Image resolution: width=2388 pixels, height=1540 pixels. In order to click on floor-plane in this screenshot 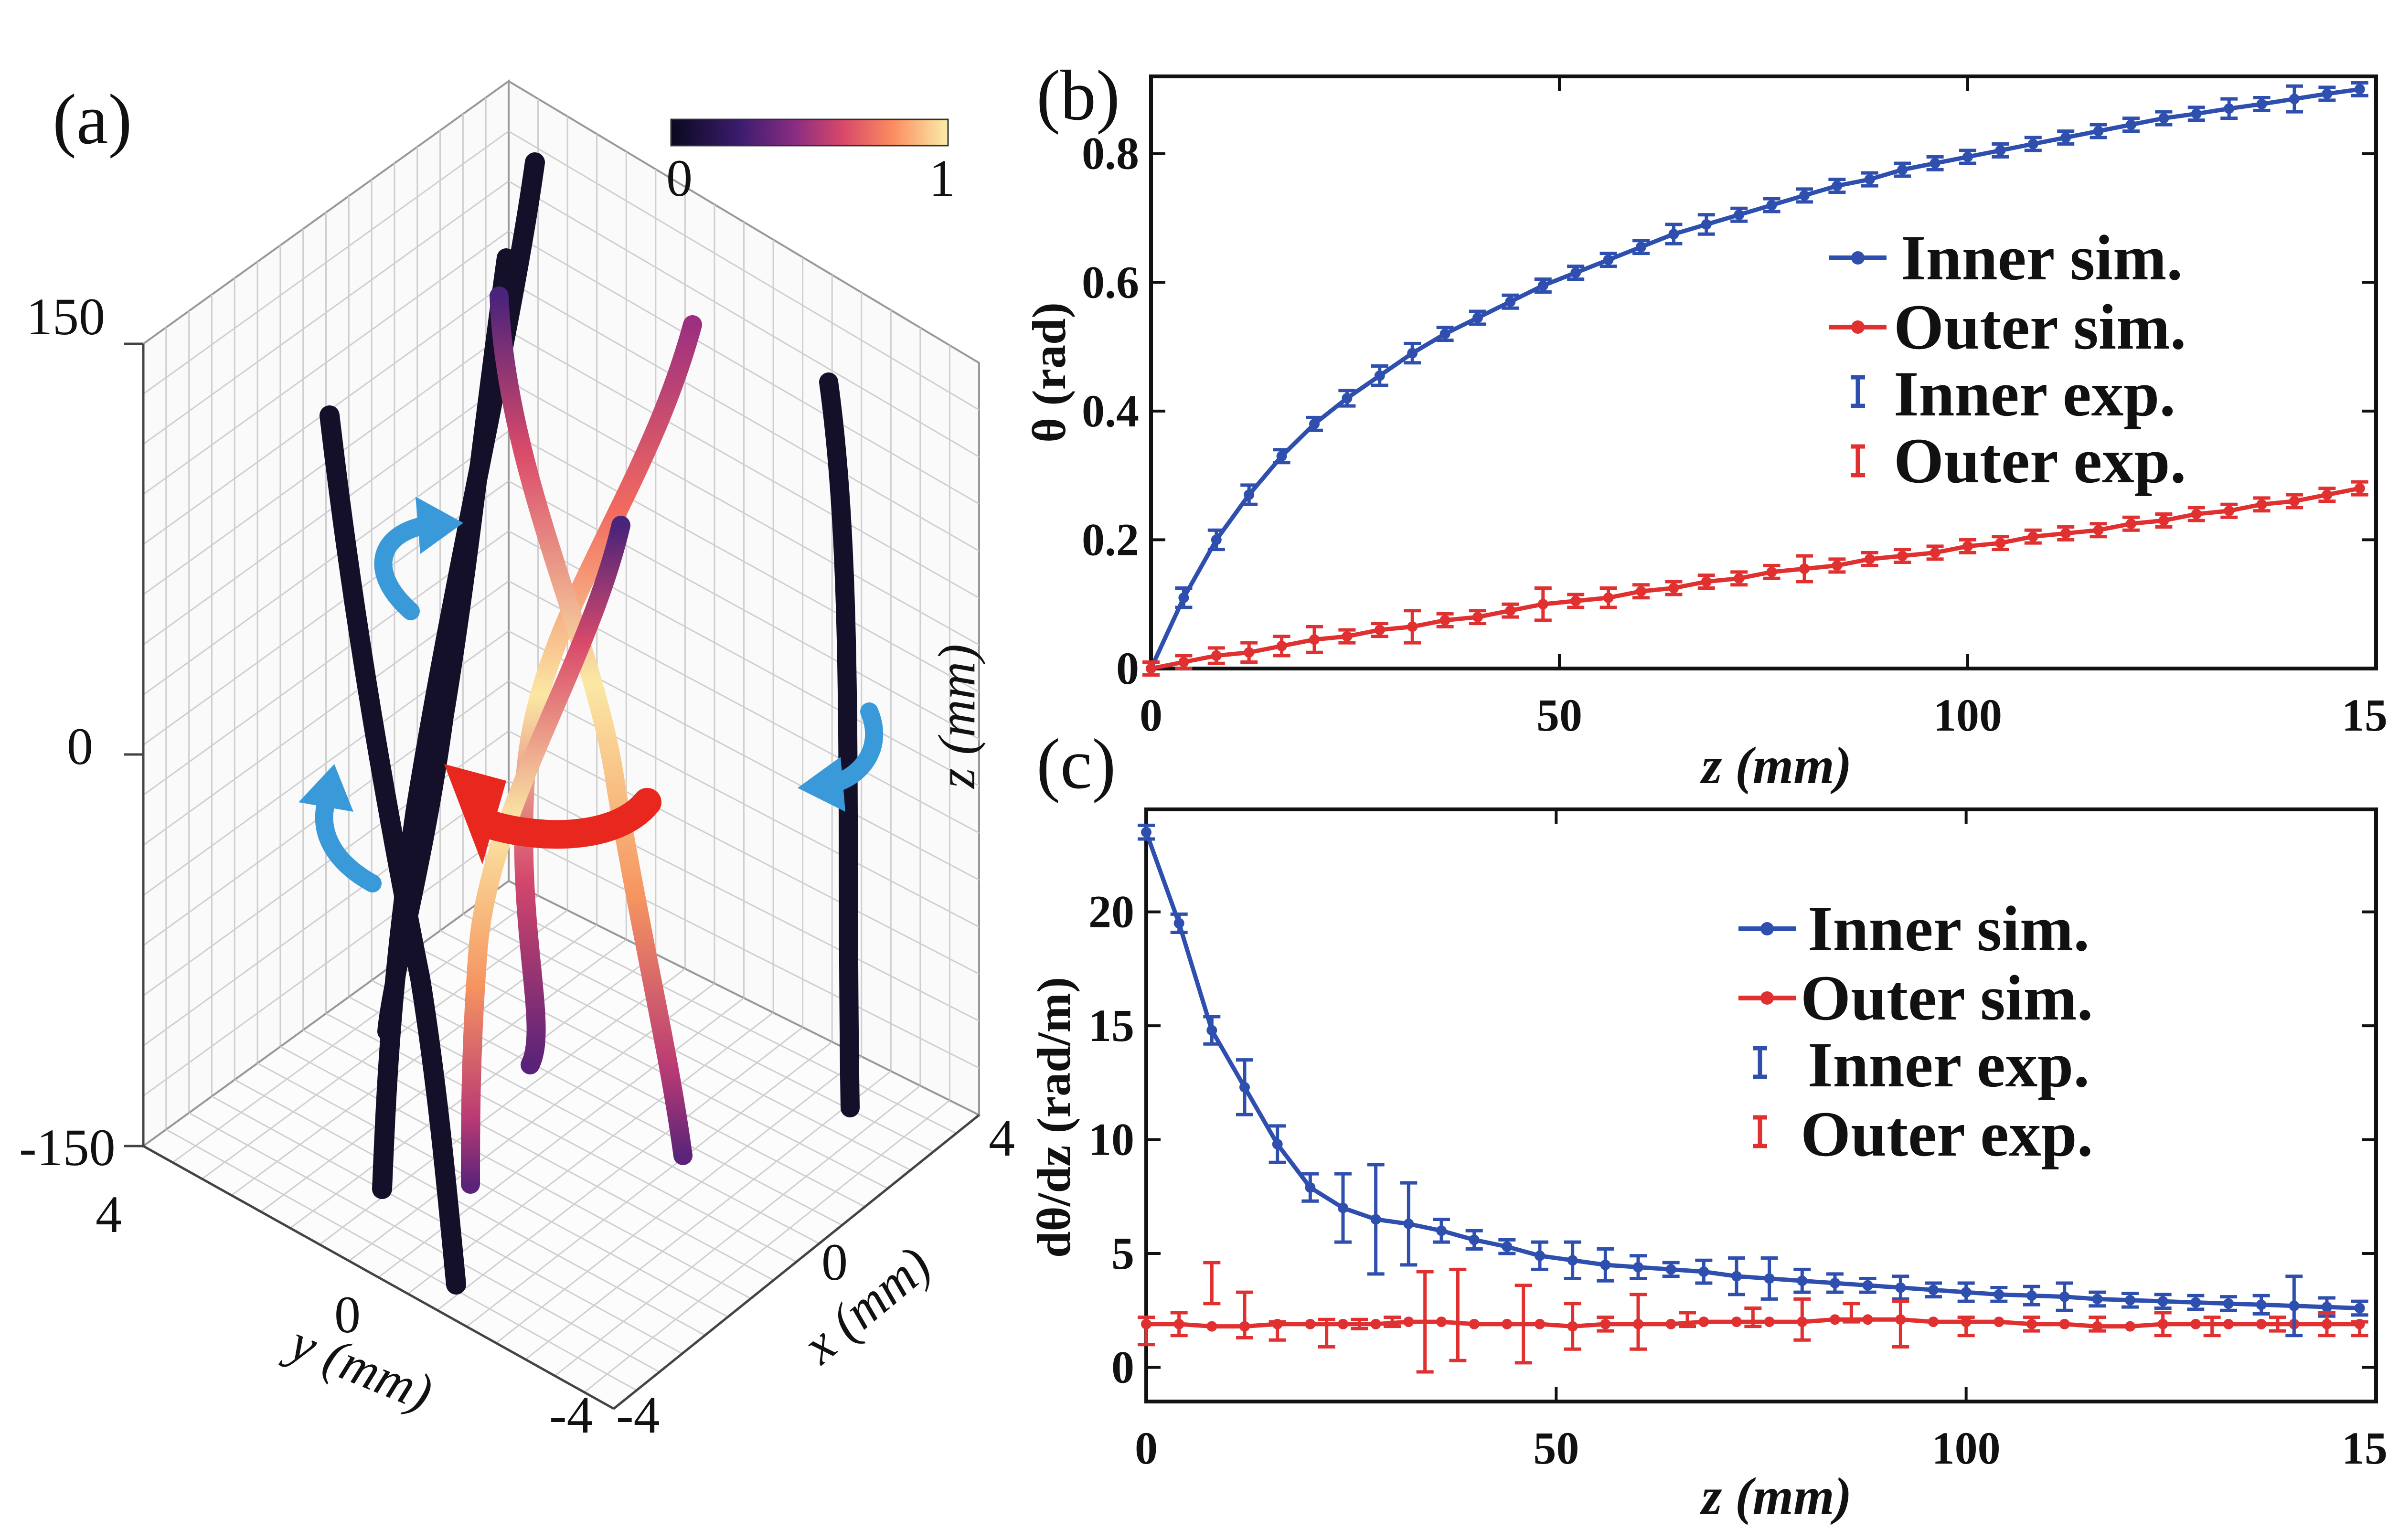, I will do `click(561, 1145)`.